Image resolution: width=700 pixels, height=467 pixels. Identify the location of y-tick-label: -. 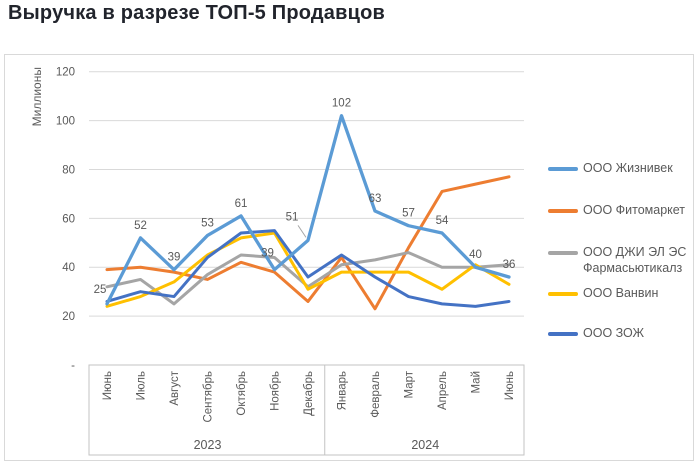
(73, 366).